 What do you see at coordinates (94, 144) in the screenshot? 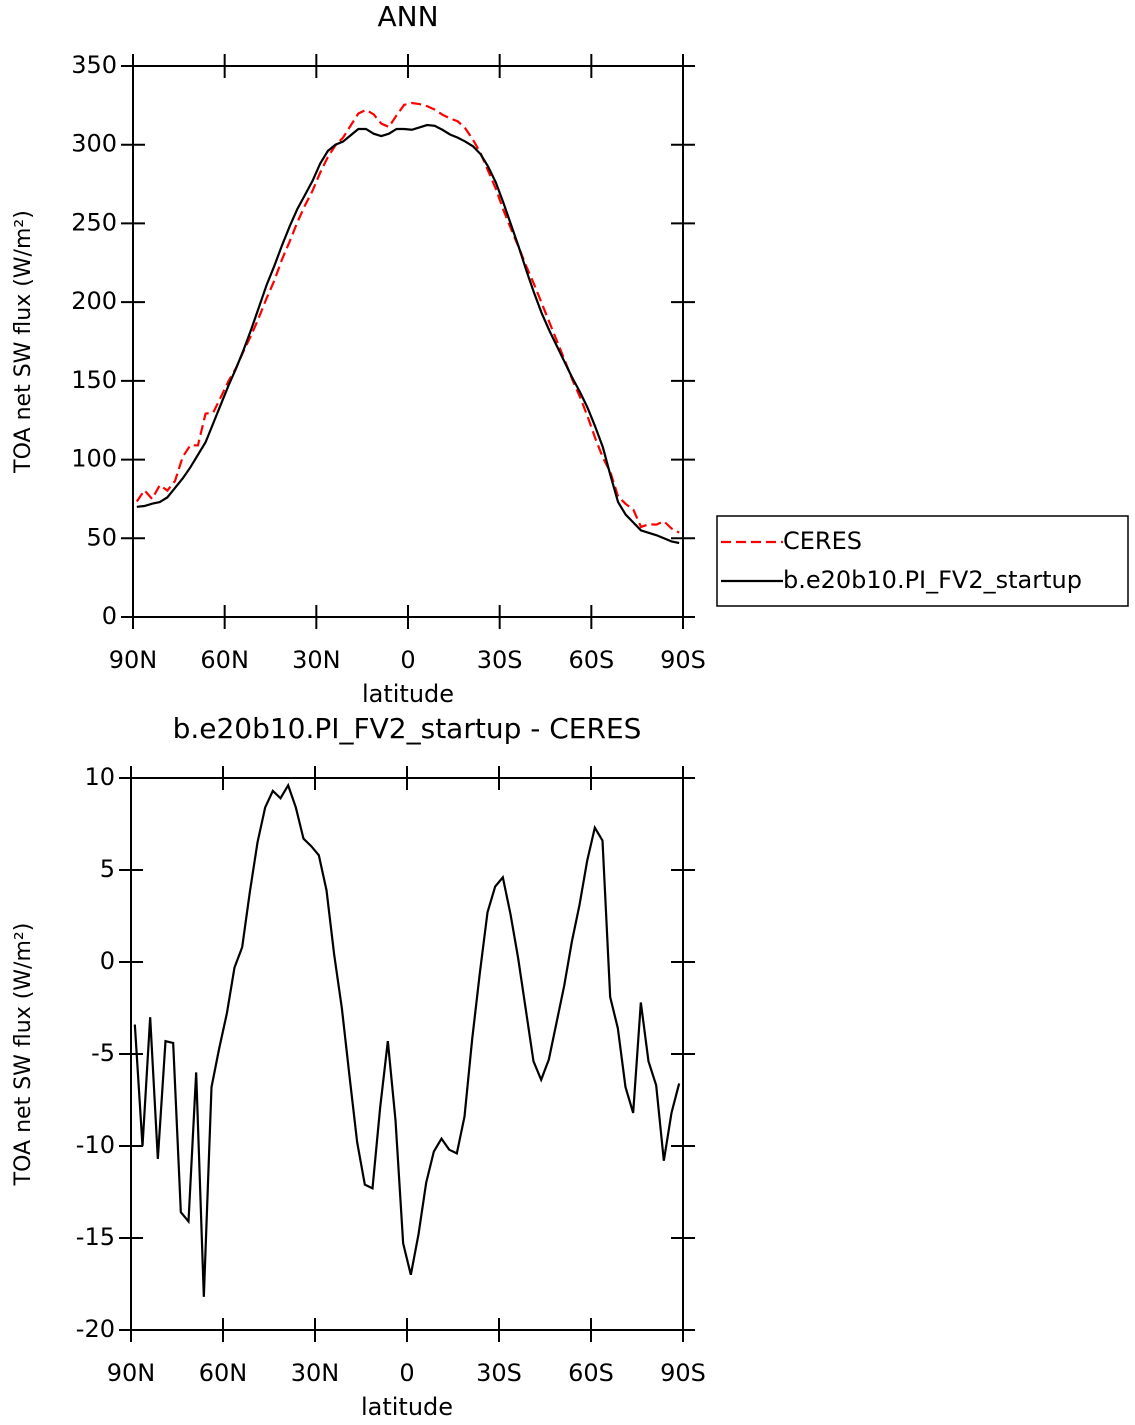
I see `y-tick-label: 300` at bounding box center [94, 144].